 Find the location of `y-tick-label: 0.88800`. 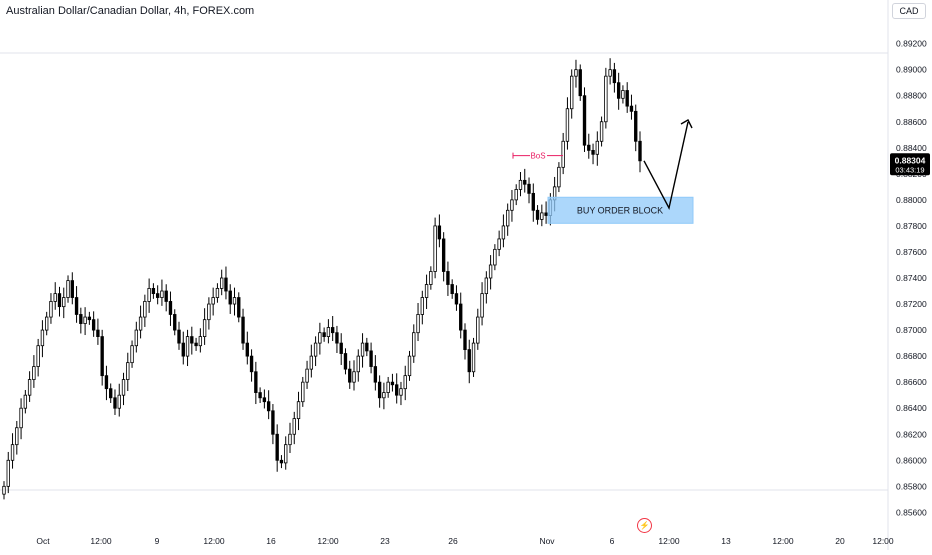

y-tick-label: 0.88800 is located at coordinates (911, 96).